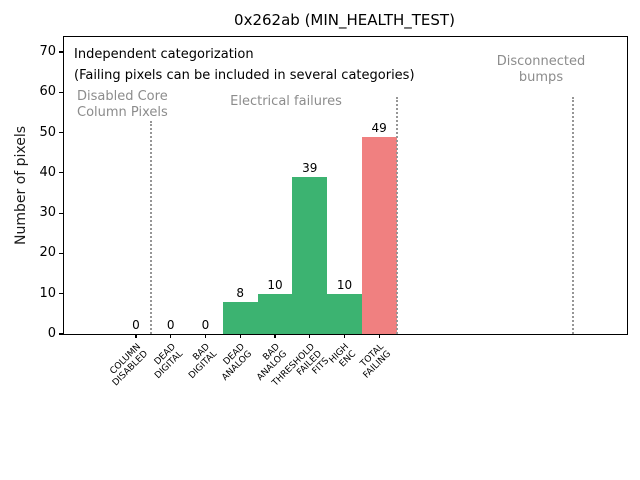 The width and height of the screenshot is (640, 480). I want to click on y-tick-label: 60, so click(47, 92).